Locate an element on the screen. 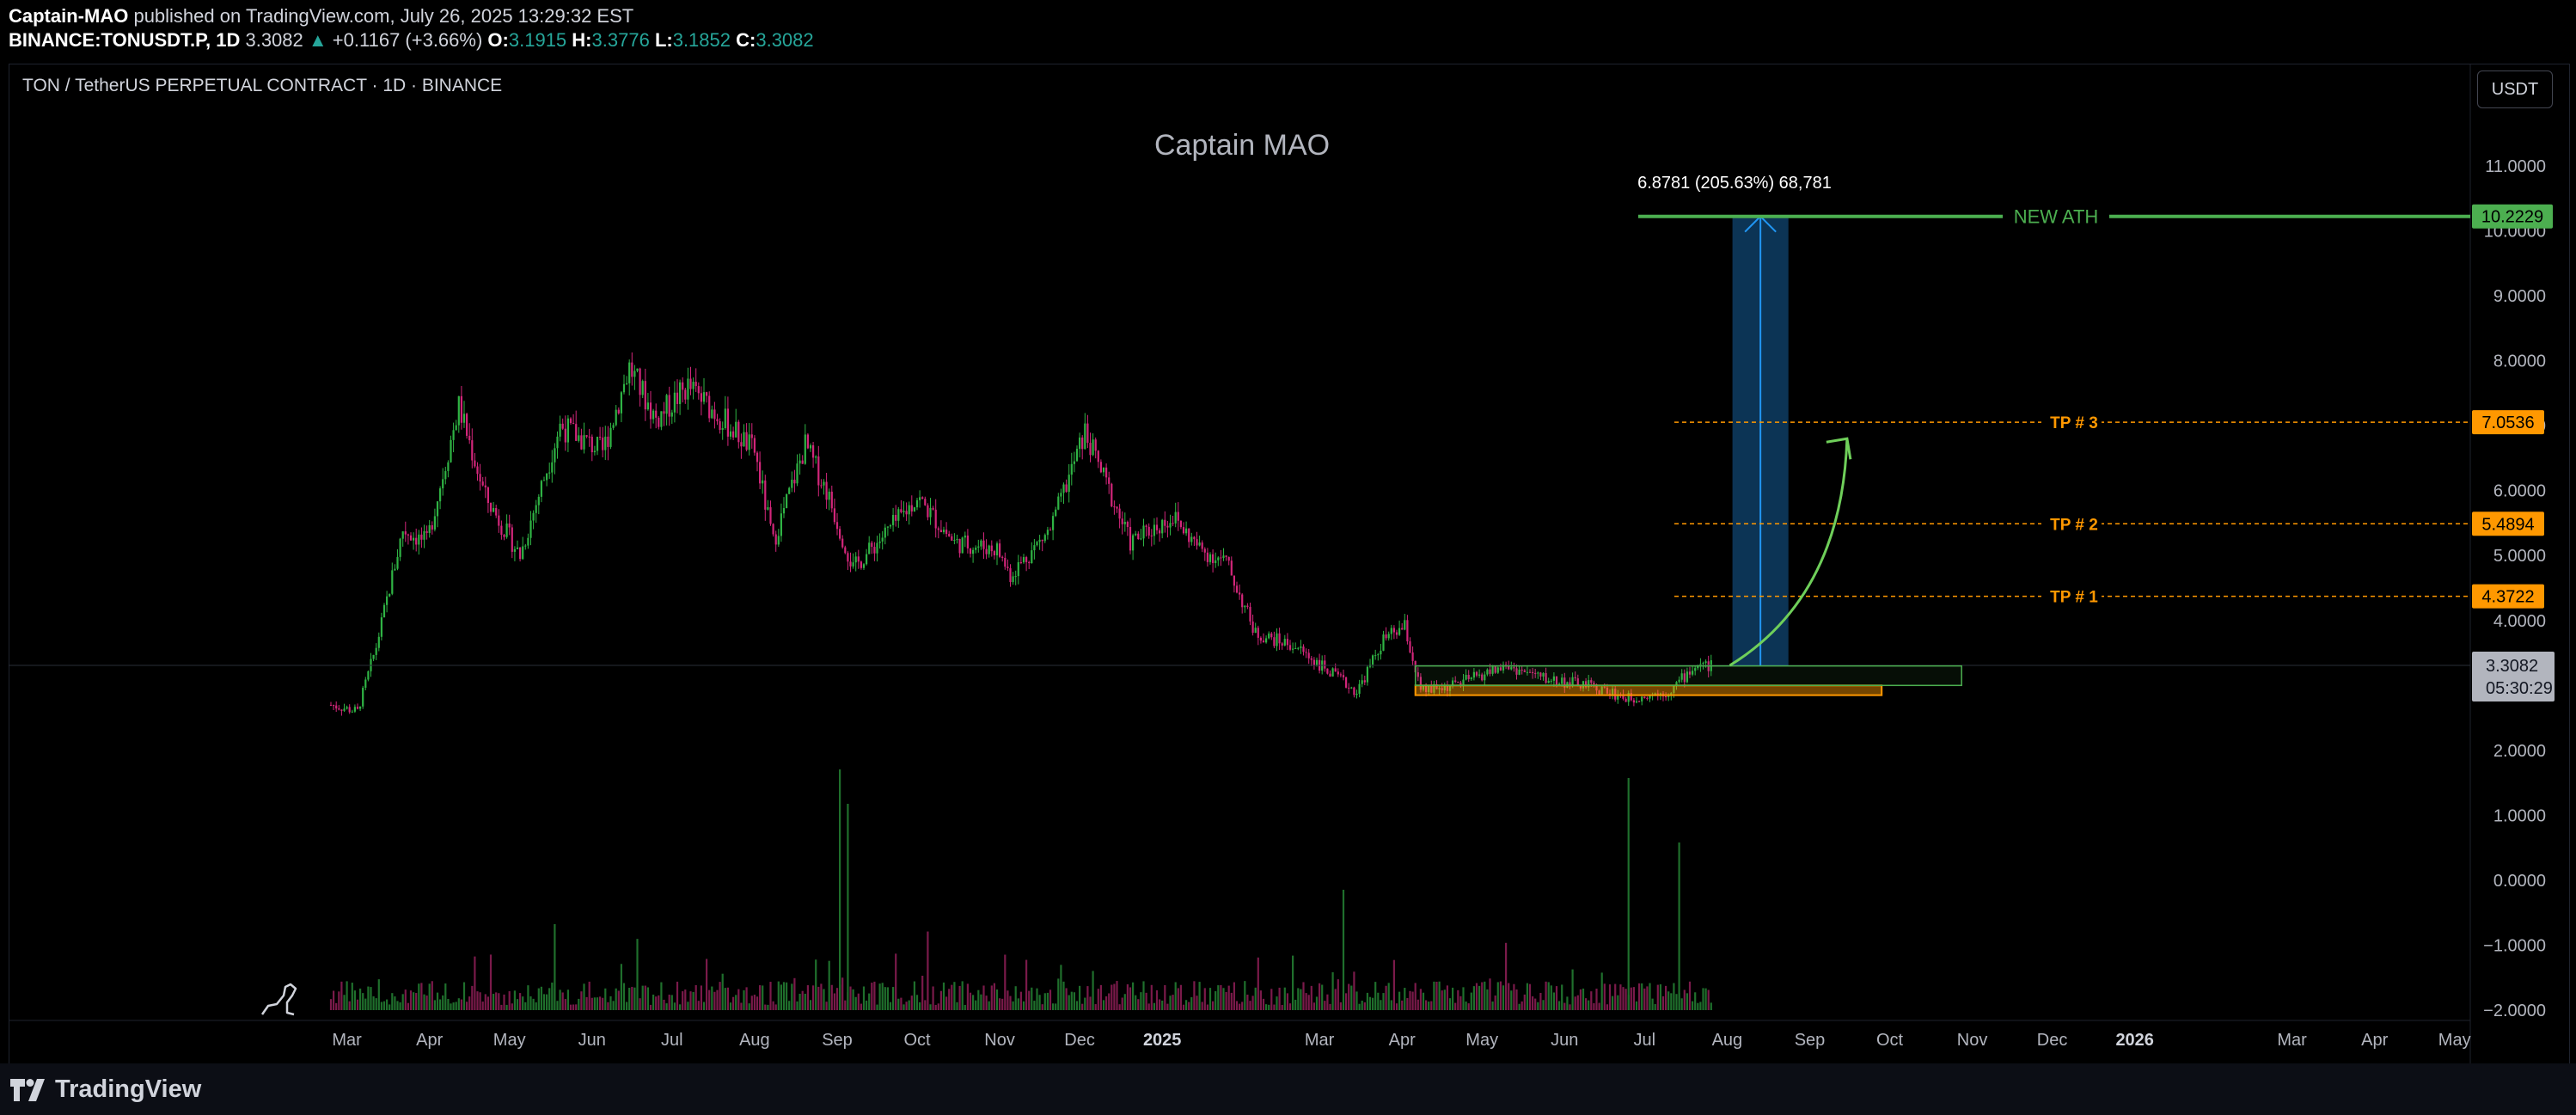 This screenshot has height=1115, width=2576. price-axis is located at coordinates (2518, 563).